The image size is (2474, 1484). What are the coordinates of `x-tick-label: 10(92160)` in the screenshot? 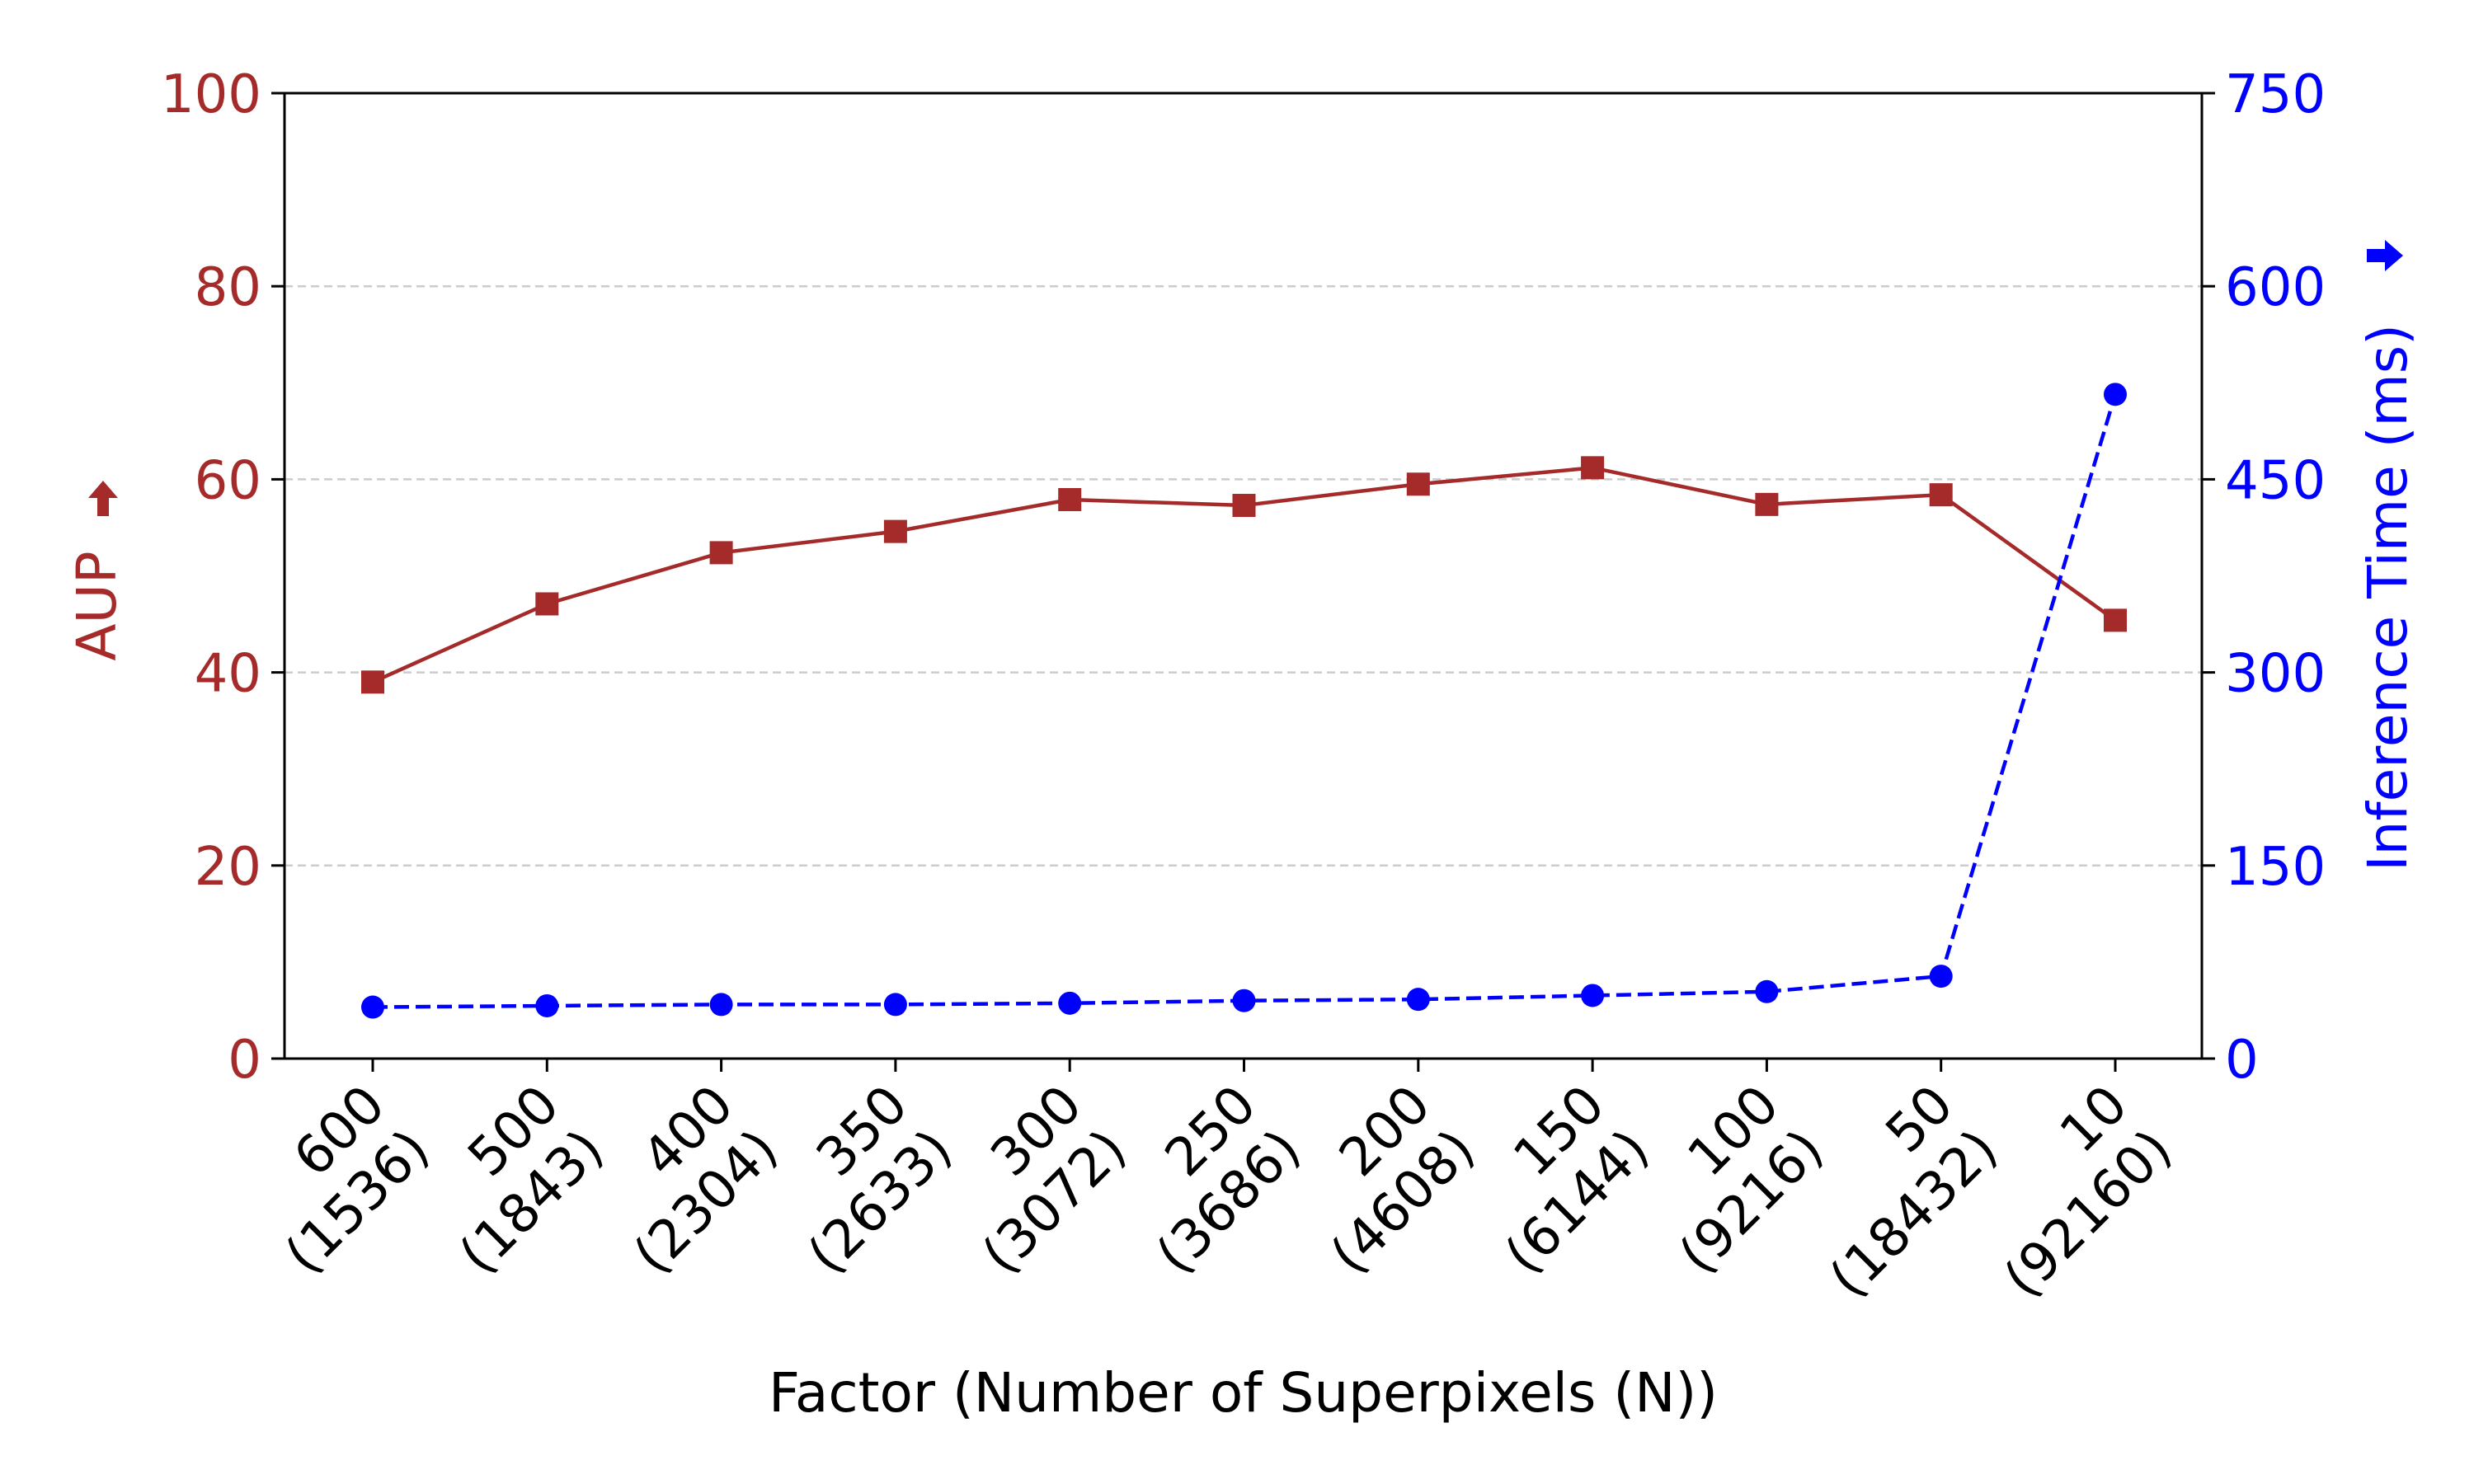 It's located at (2066, 1191).